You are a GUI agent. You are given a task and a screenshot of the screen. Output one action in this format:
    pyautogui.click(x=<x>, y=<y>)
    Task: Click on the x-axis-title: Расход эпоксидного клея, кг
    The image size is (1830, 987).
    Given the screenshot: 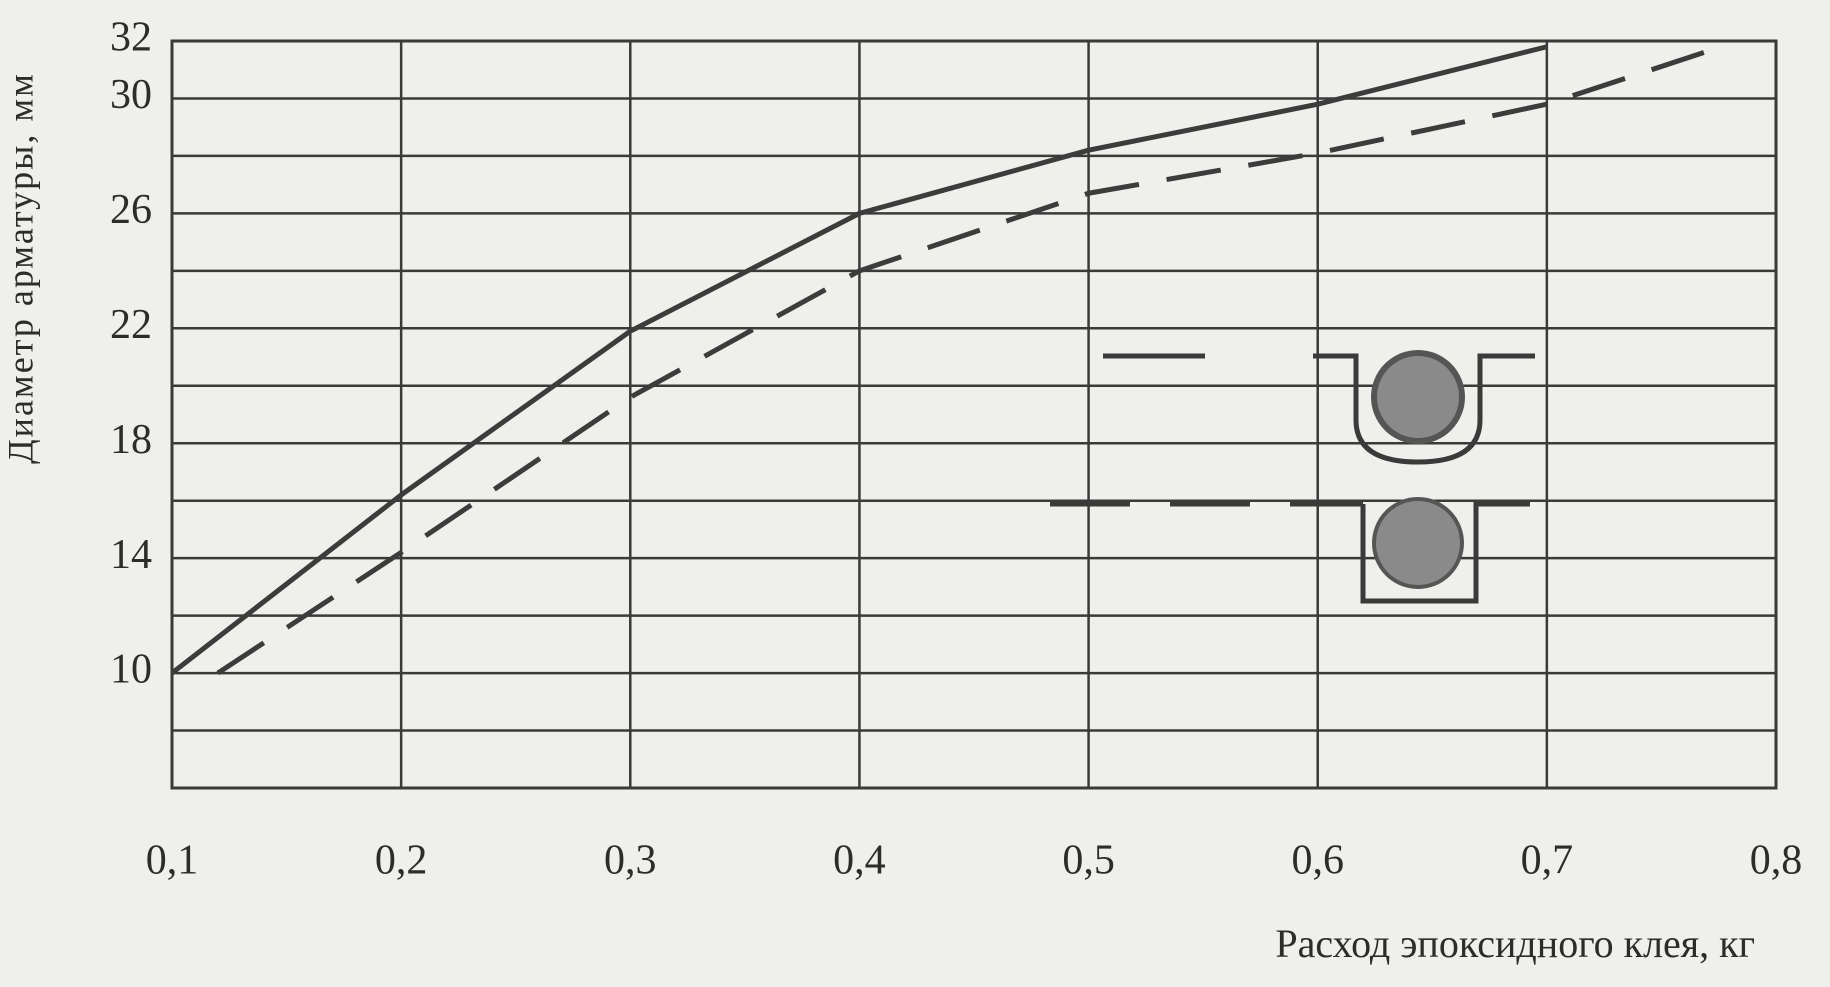 What is the action you would take?
    pyautogui.click(x=1515, y=943)
    